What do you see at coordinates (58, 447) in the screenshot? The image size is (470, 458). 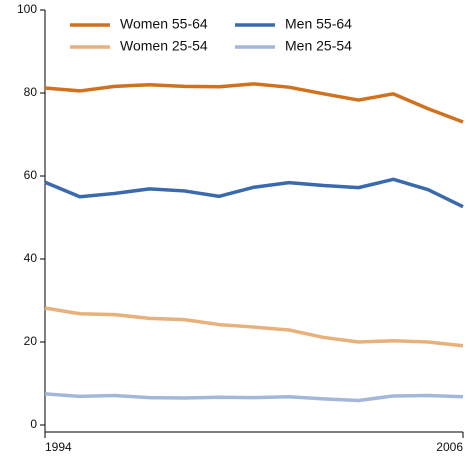 I see `x-tick-label: 1994` at bounding box center [58, 447].